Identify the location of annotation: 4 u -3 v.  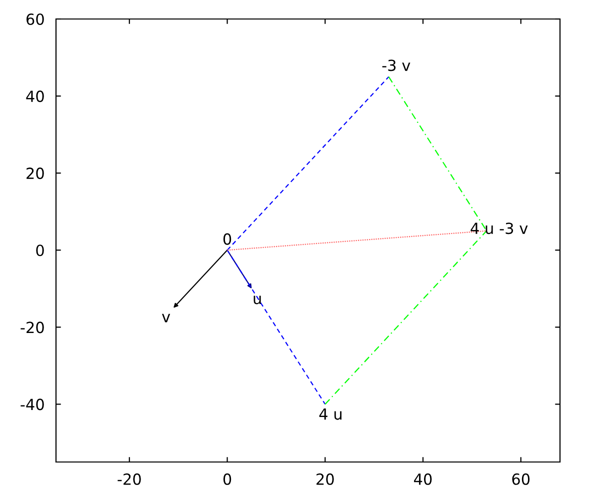
(499, 228).